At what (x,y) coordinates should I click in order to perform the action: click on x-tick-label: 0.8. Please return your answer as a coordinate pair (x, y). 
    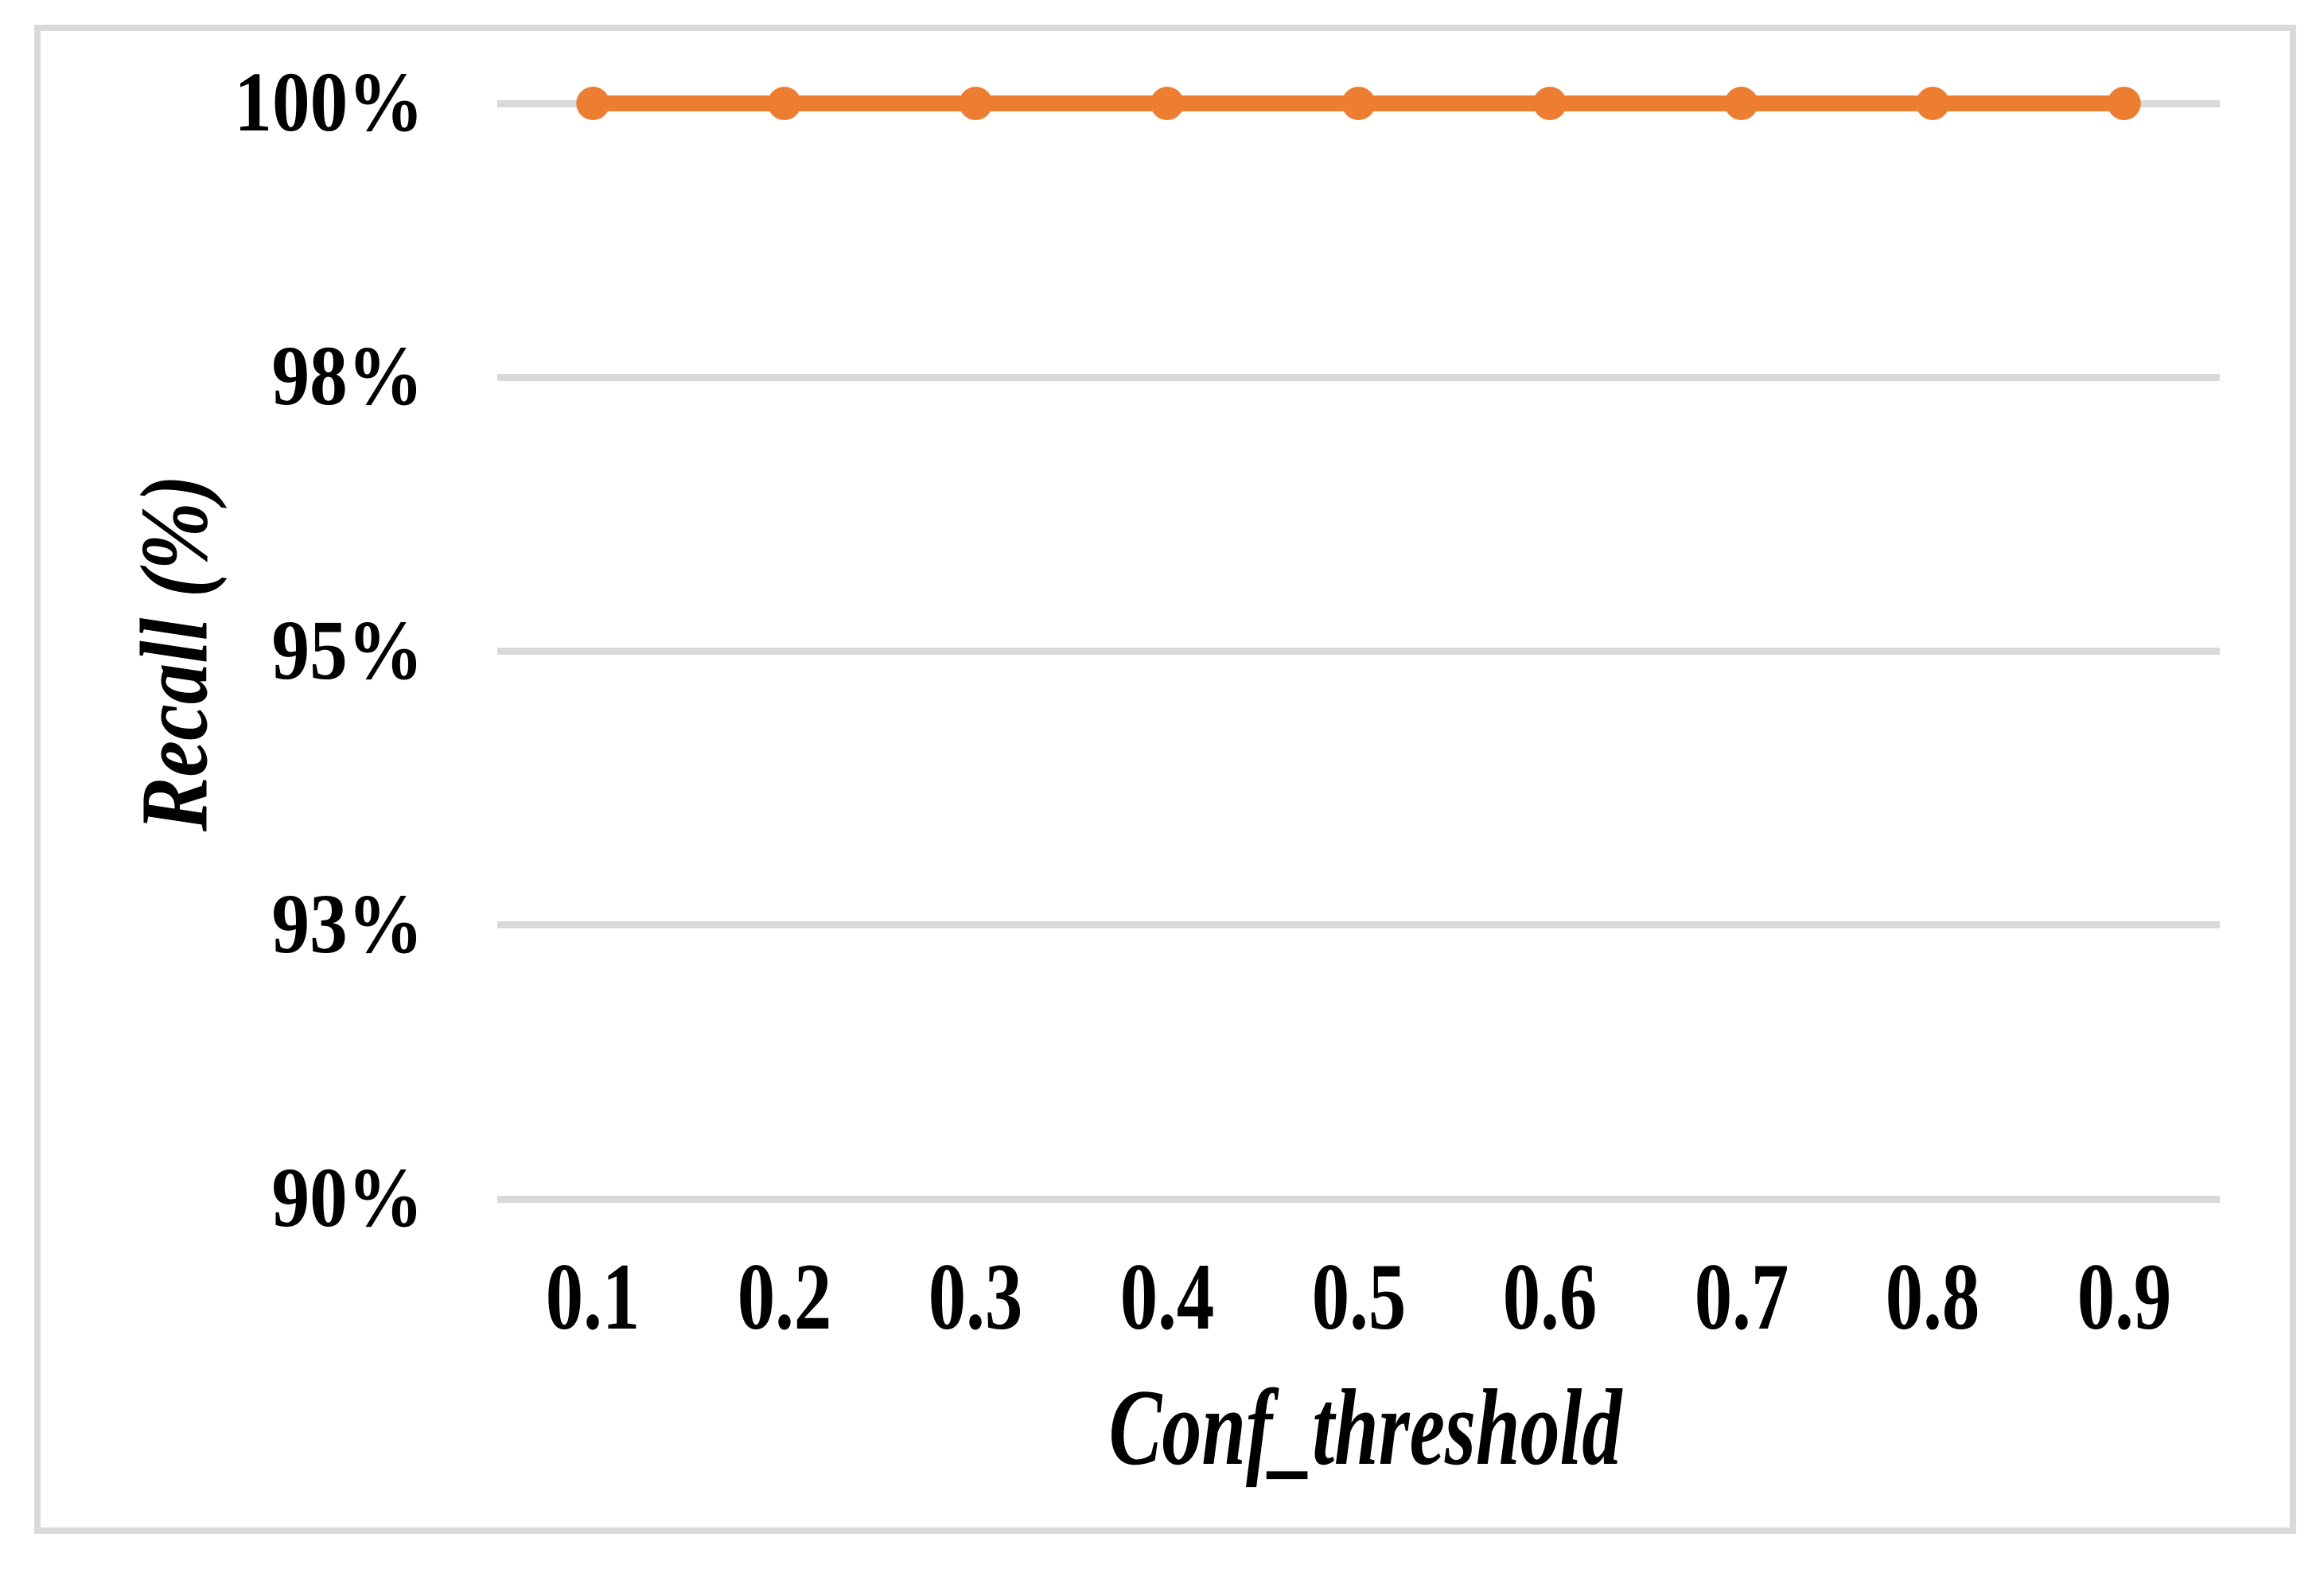
    Looking at the image, I should click on (1932, 1296).